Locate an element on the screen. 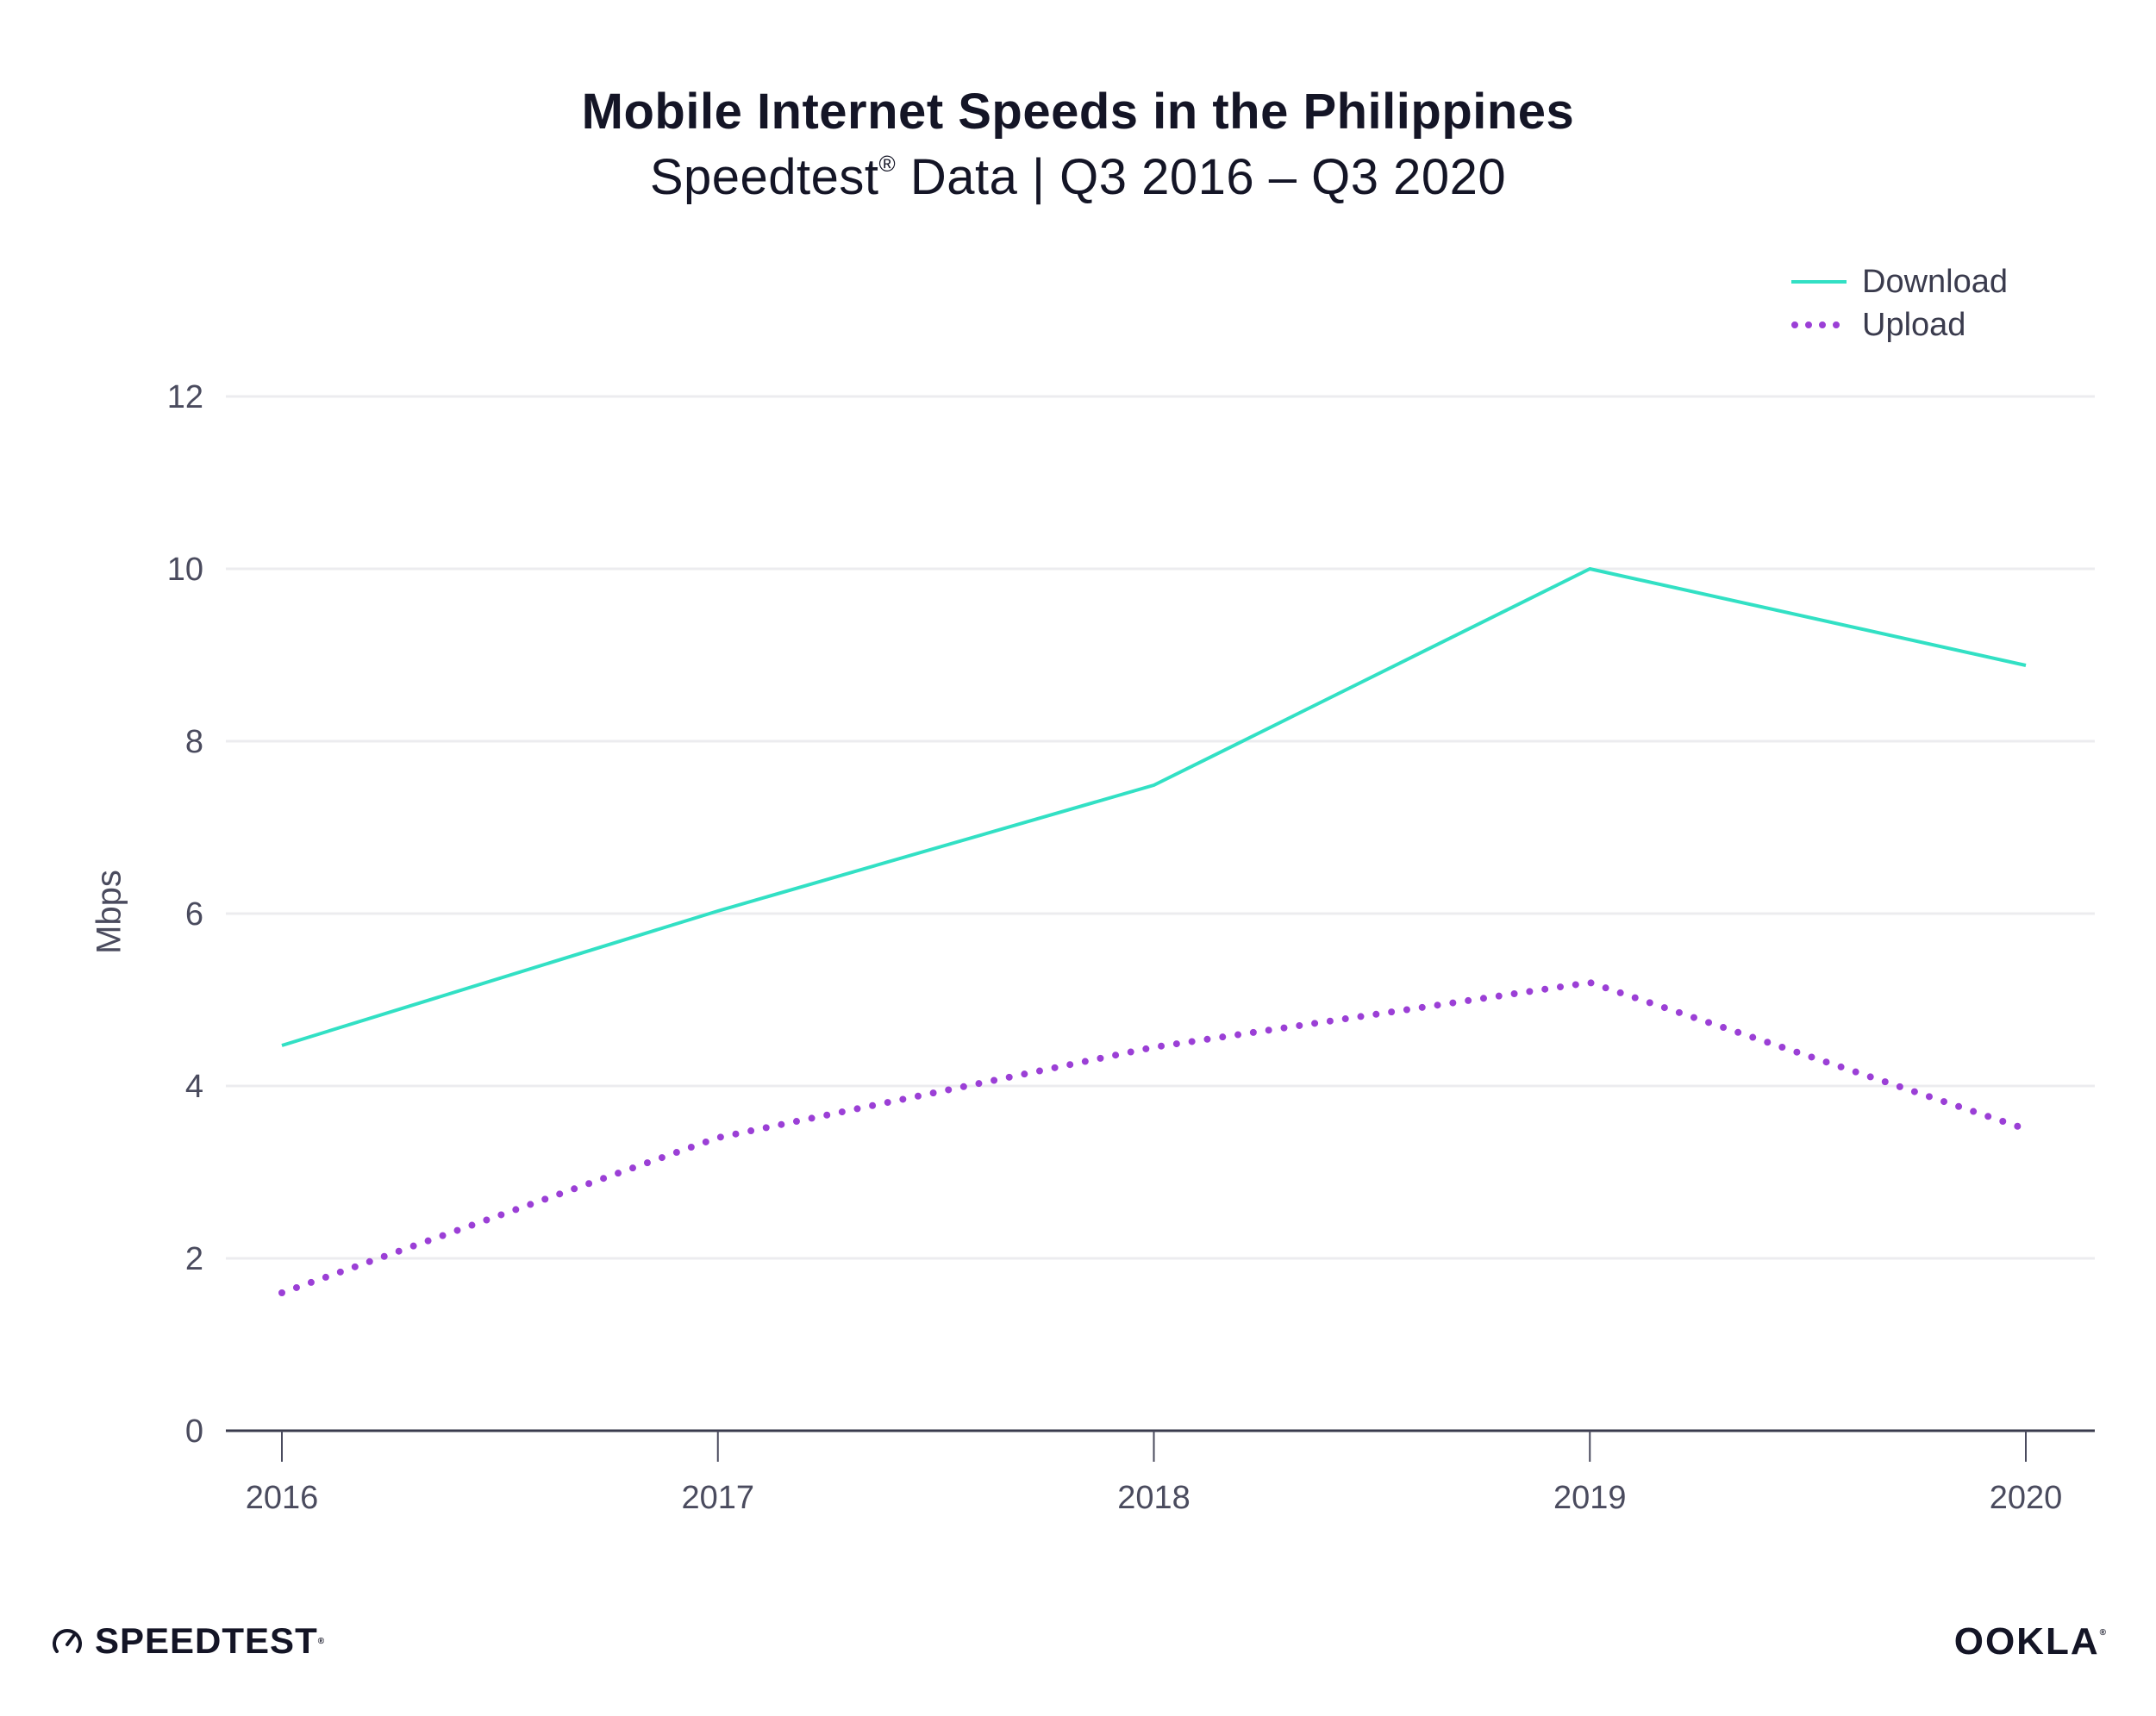 This screenshot has height=1716, width=2156. x-tick-label-2020: 2020 is located at coordinates (2026, 1498).